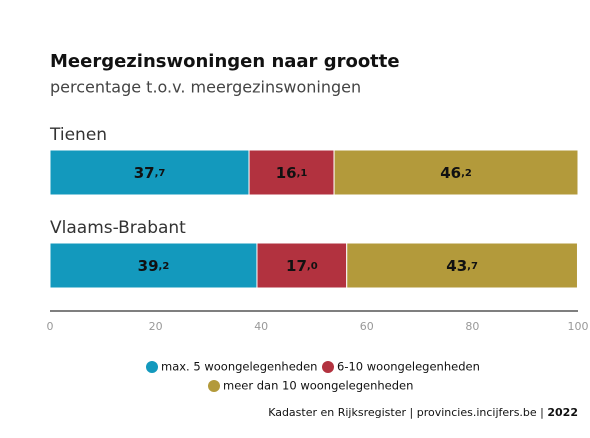  I want to click on legend-label: 6-10 woongelegenheden, so click(408, 367).